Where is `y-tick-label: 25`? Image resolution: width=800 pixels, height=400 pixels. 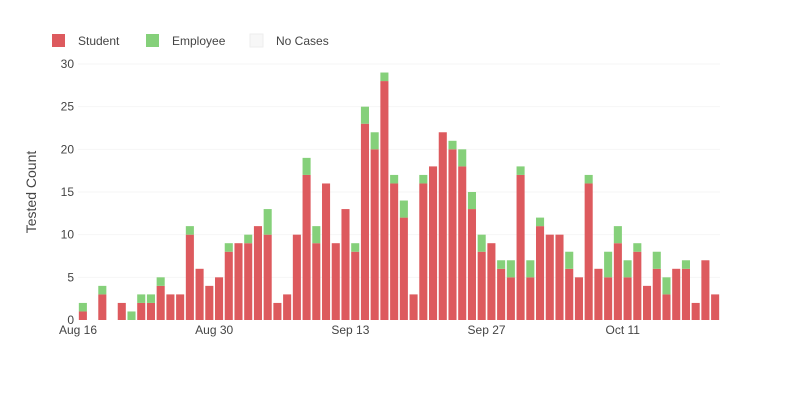
y-tick-label: 25 is located at coordinates (68, 107).